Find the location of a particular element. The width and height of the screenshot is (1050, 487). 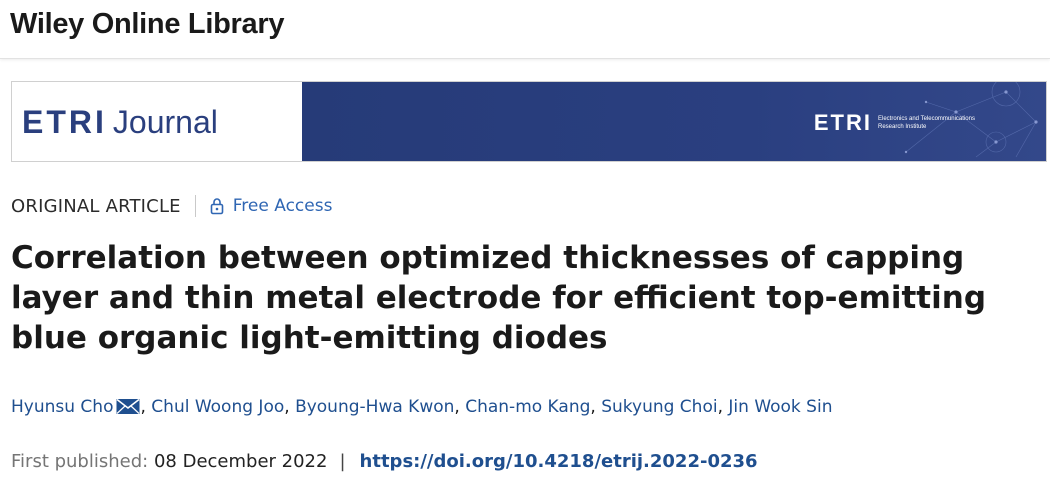

publication-date: 08 December 2022 is located at coordinates (240, 461).